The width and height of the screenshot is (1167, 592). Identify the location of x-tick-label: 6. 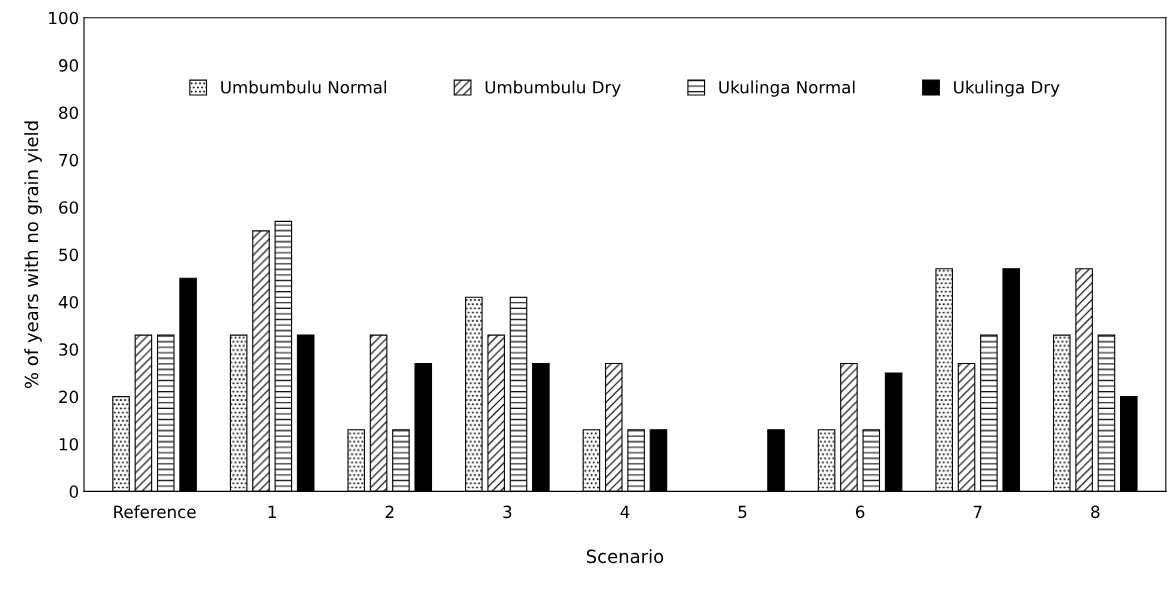
(860, 512).